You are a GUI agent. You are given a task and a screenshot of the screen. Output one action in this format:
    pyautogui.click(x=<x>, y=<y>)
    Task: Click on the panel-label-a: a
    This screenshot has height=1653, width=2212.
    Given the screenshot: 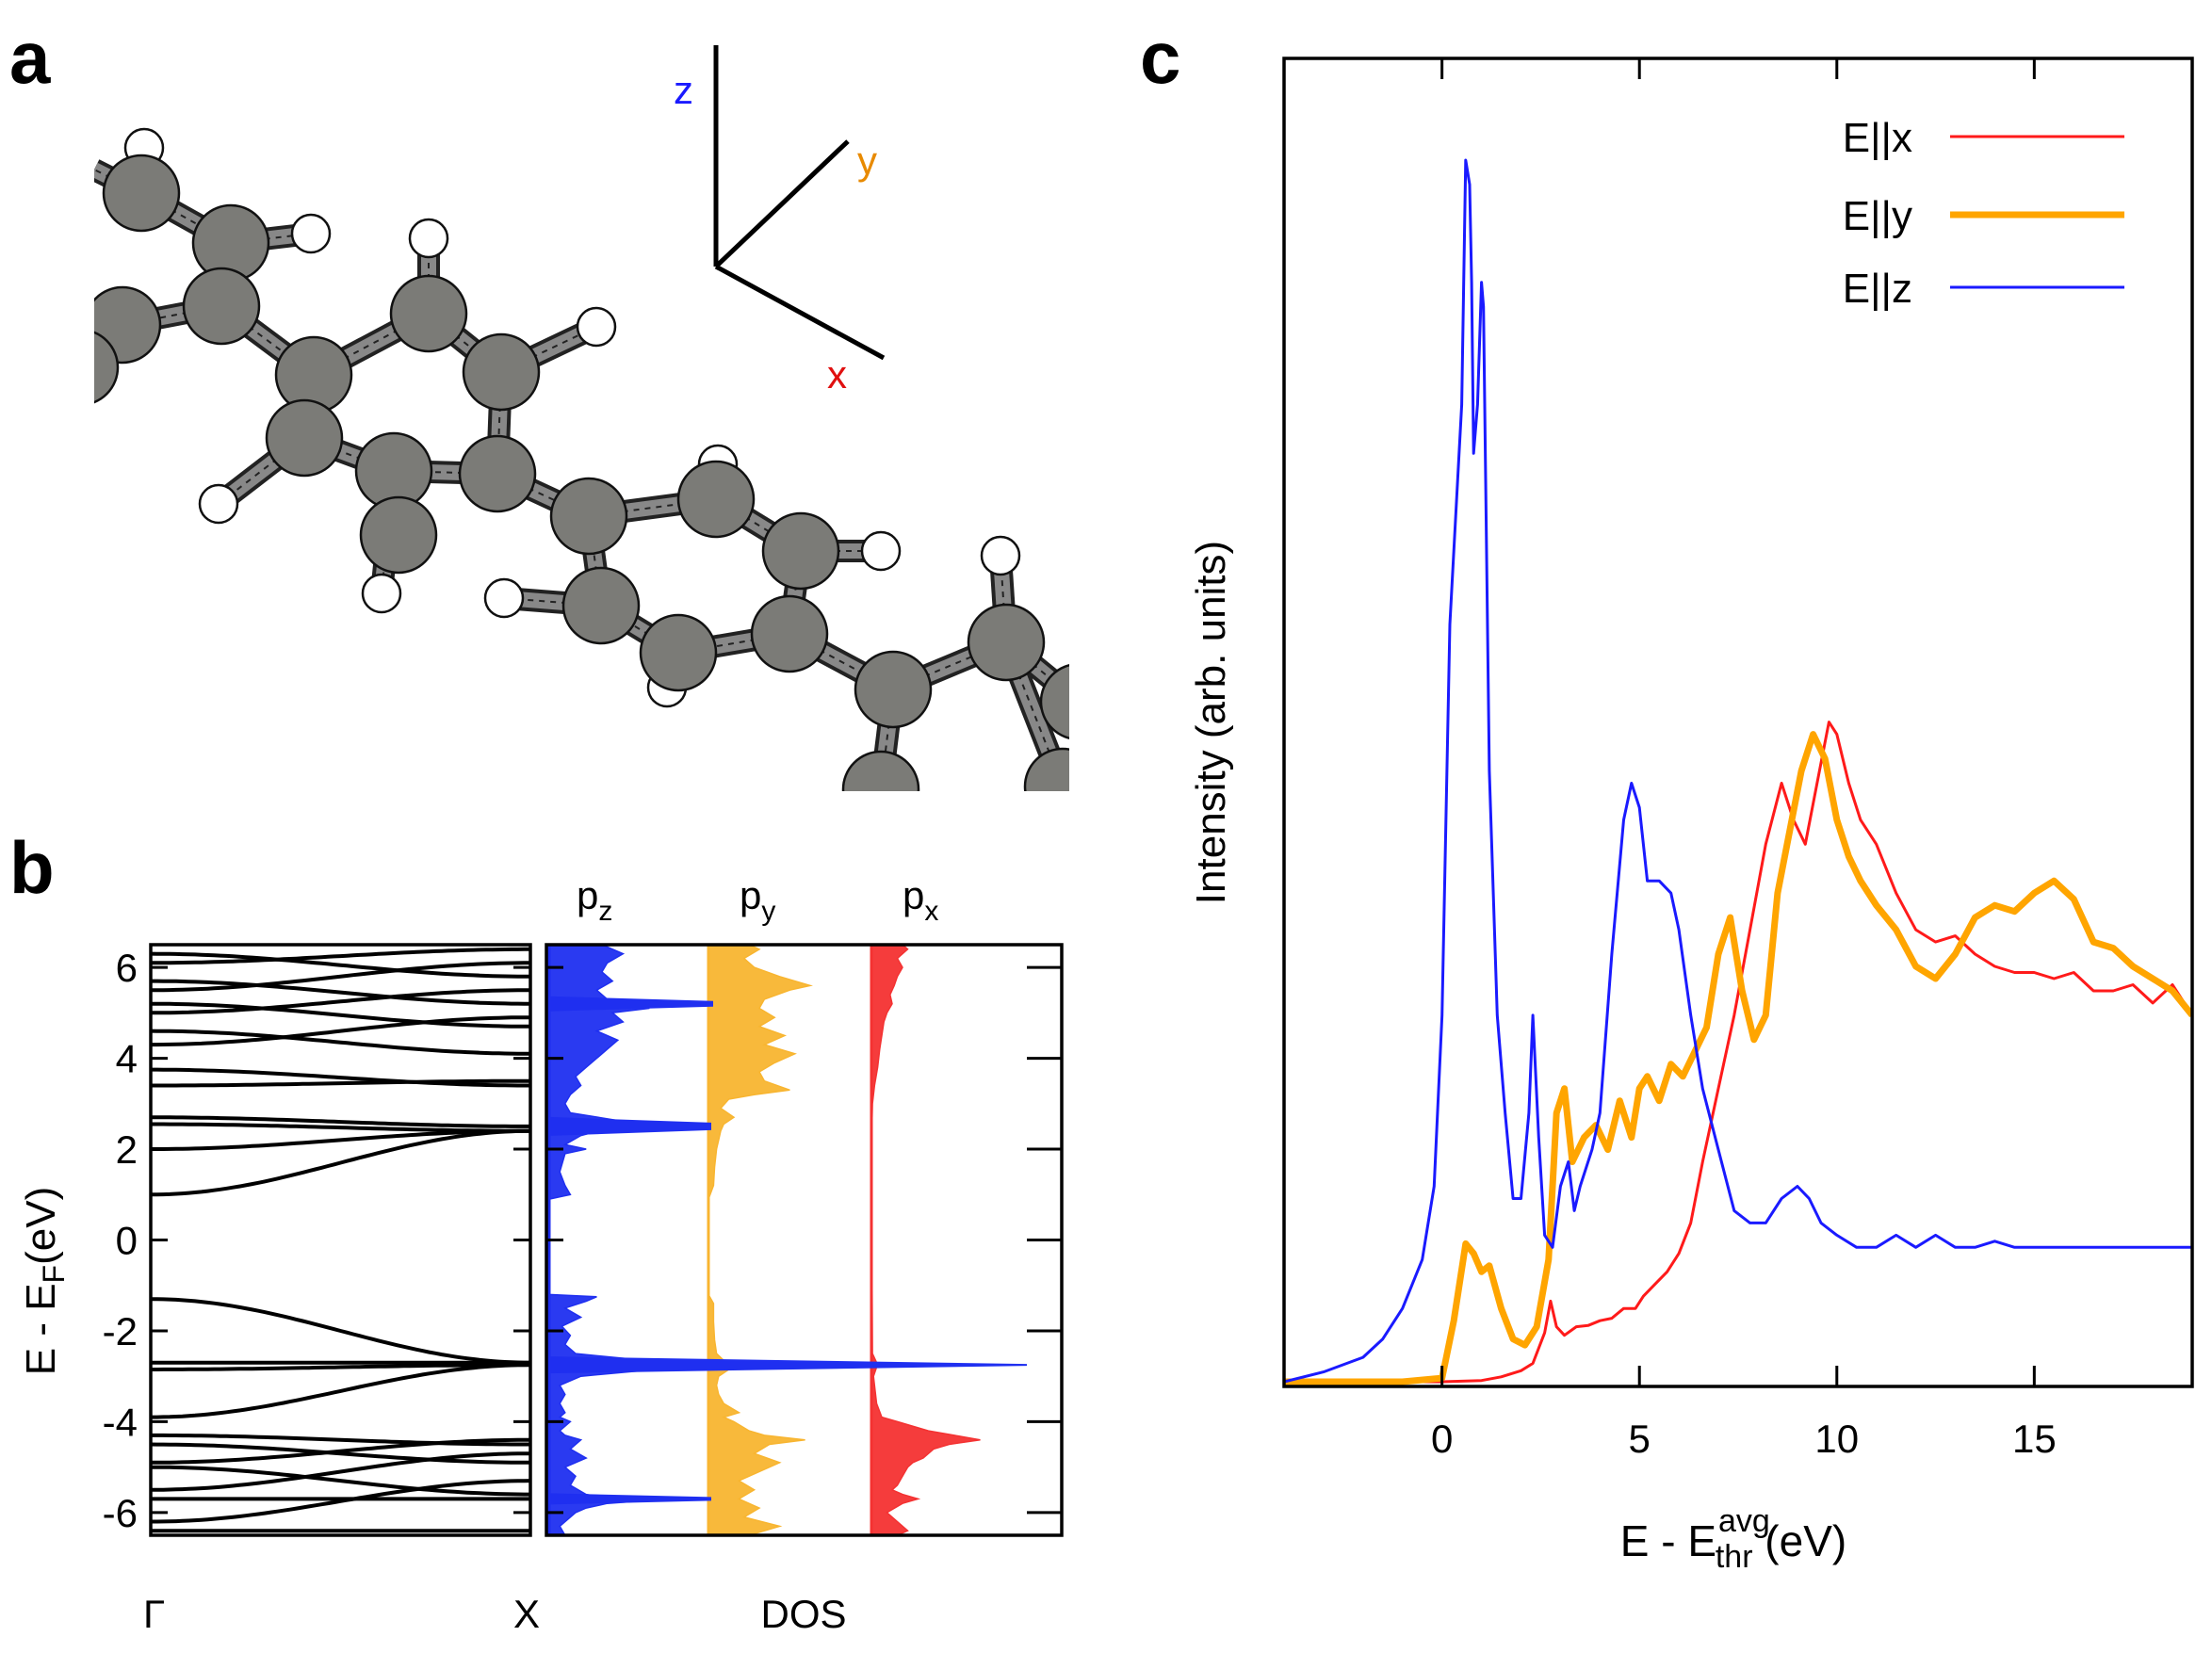 What is the action you would take?
    pyautogui.click(x=30, y=57)
    